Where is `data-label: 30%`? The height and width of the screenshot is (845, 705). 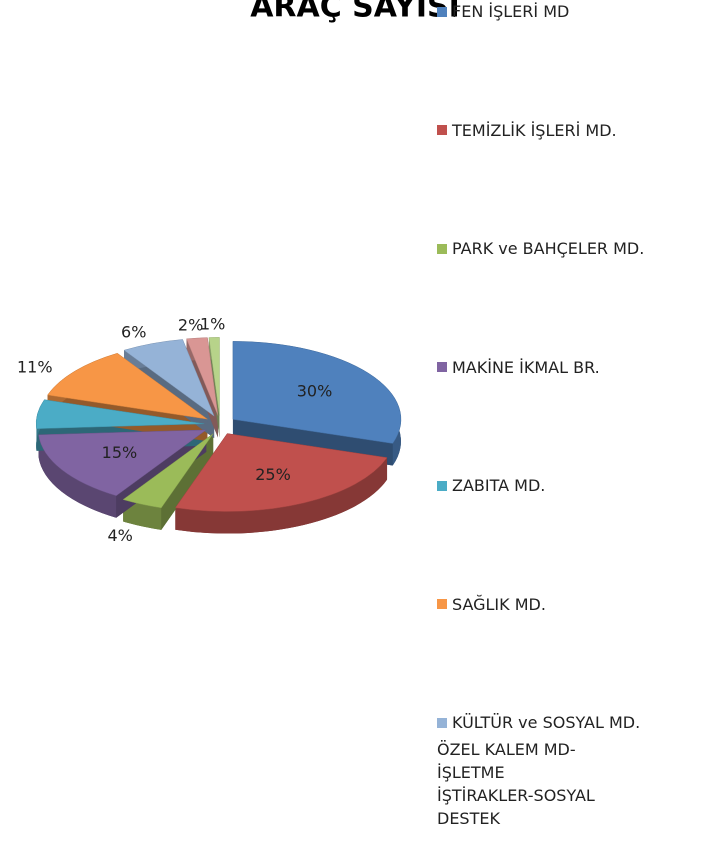
data-label: 30% is located at coordinates (315, 390).